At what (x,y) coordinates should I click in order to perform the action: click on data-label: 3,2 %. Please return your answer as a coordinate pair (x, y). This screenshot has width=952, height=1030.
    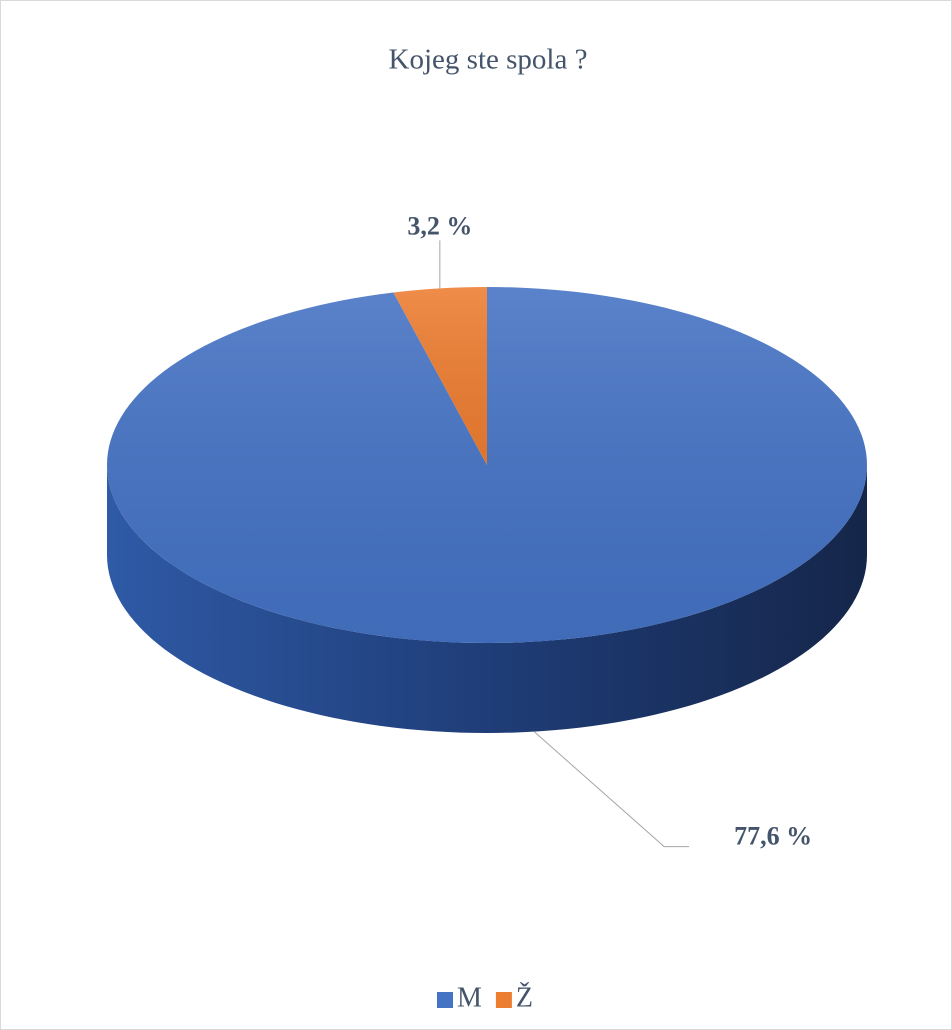
    Looking at the image, I should click on (439, 225).